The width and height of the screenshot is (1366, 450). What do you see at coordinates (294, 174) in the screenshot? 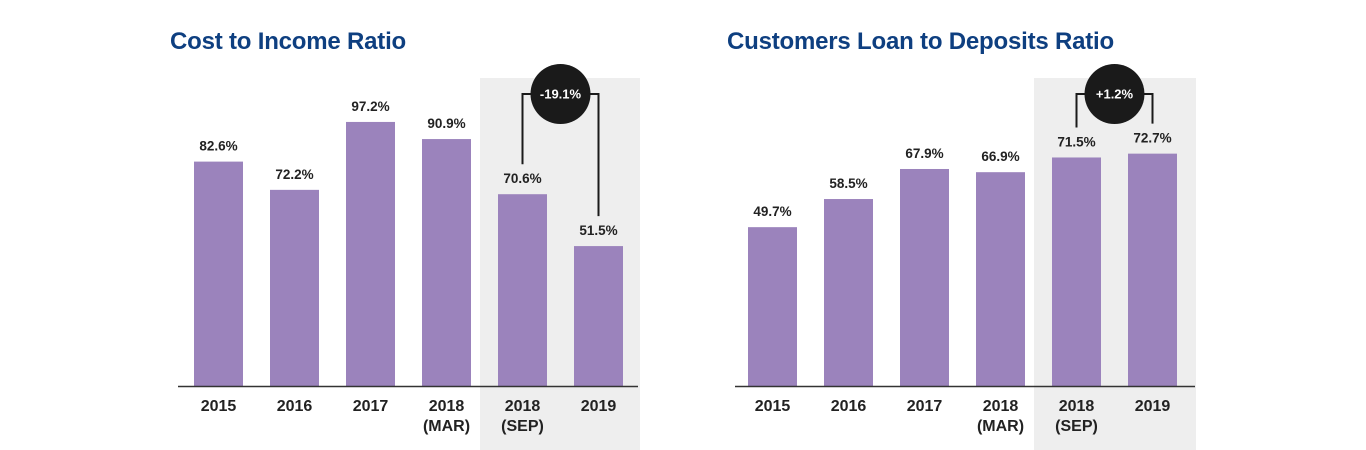
I see `value-label-1: 72.2%` at bounding box center [294, 174].